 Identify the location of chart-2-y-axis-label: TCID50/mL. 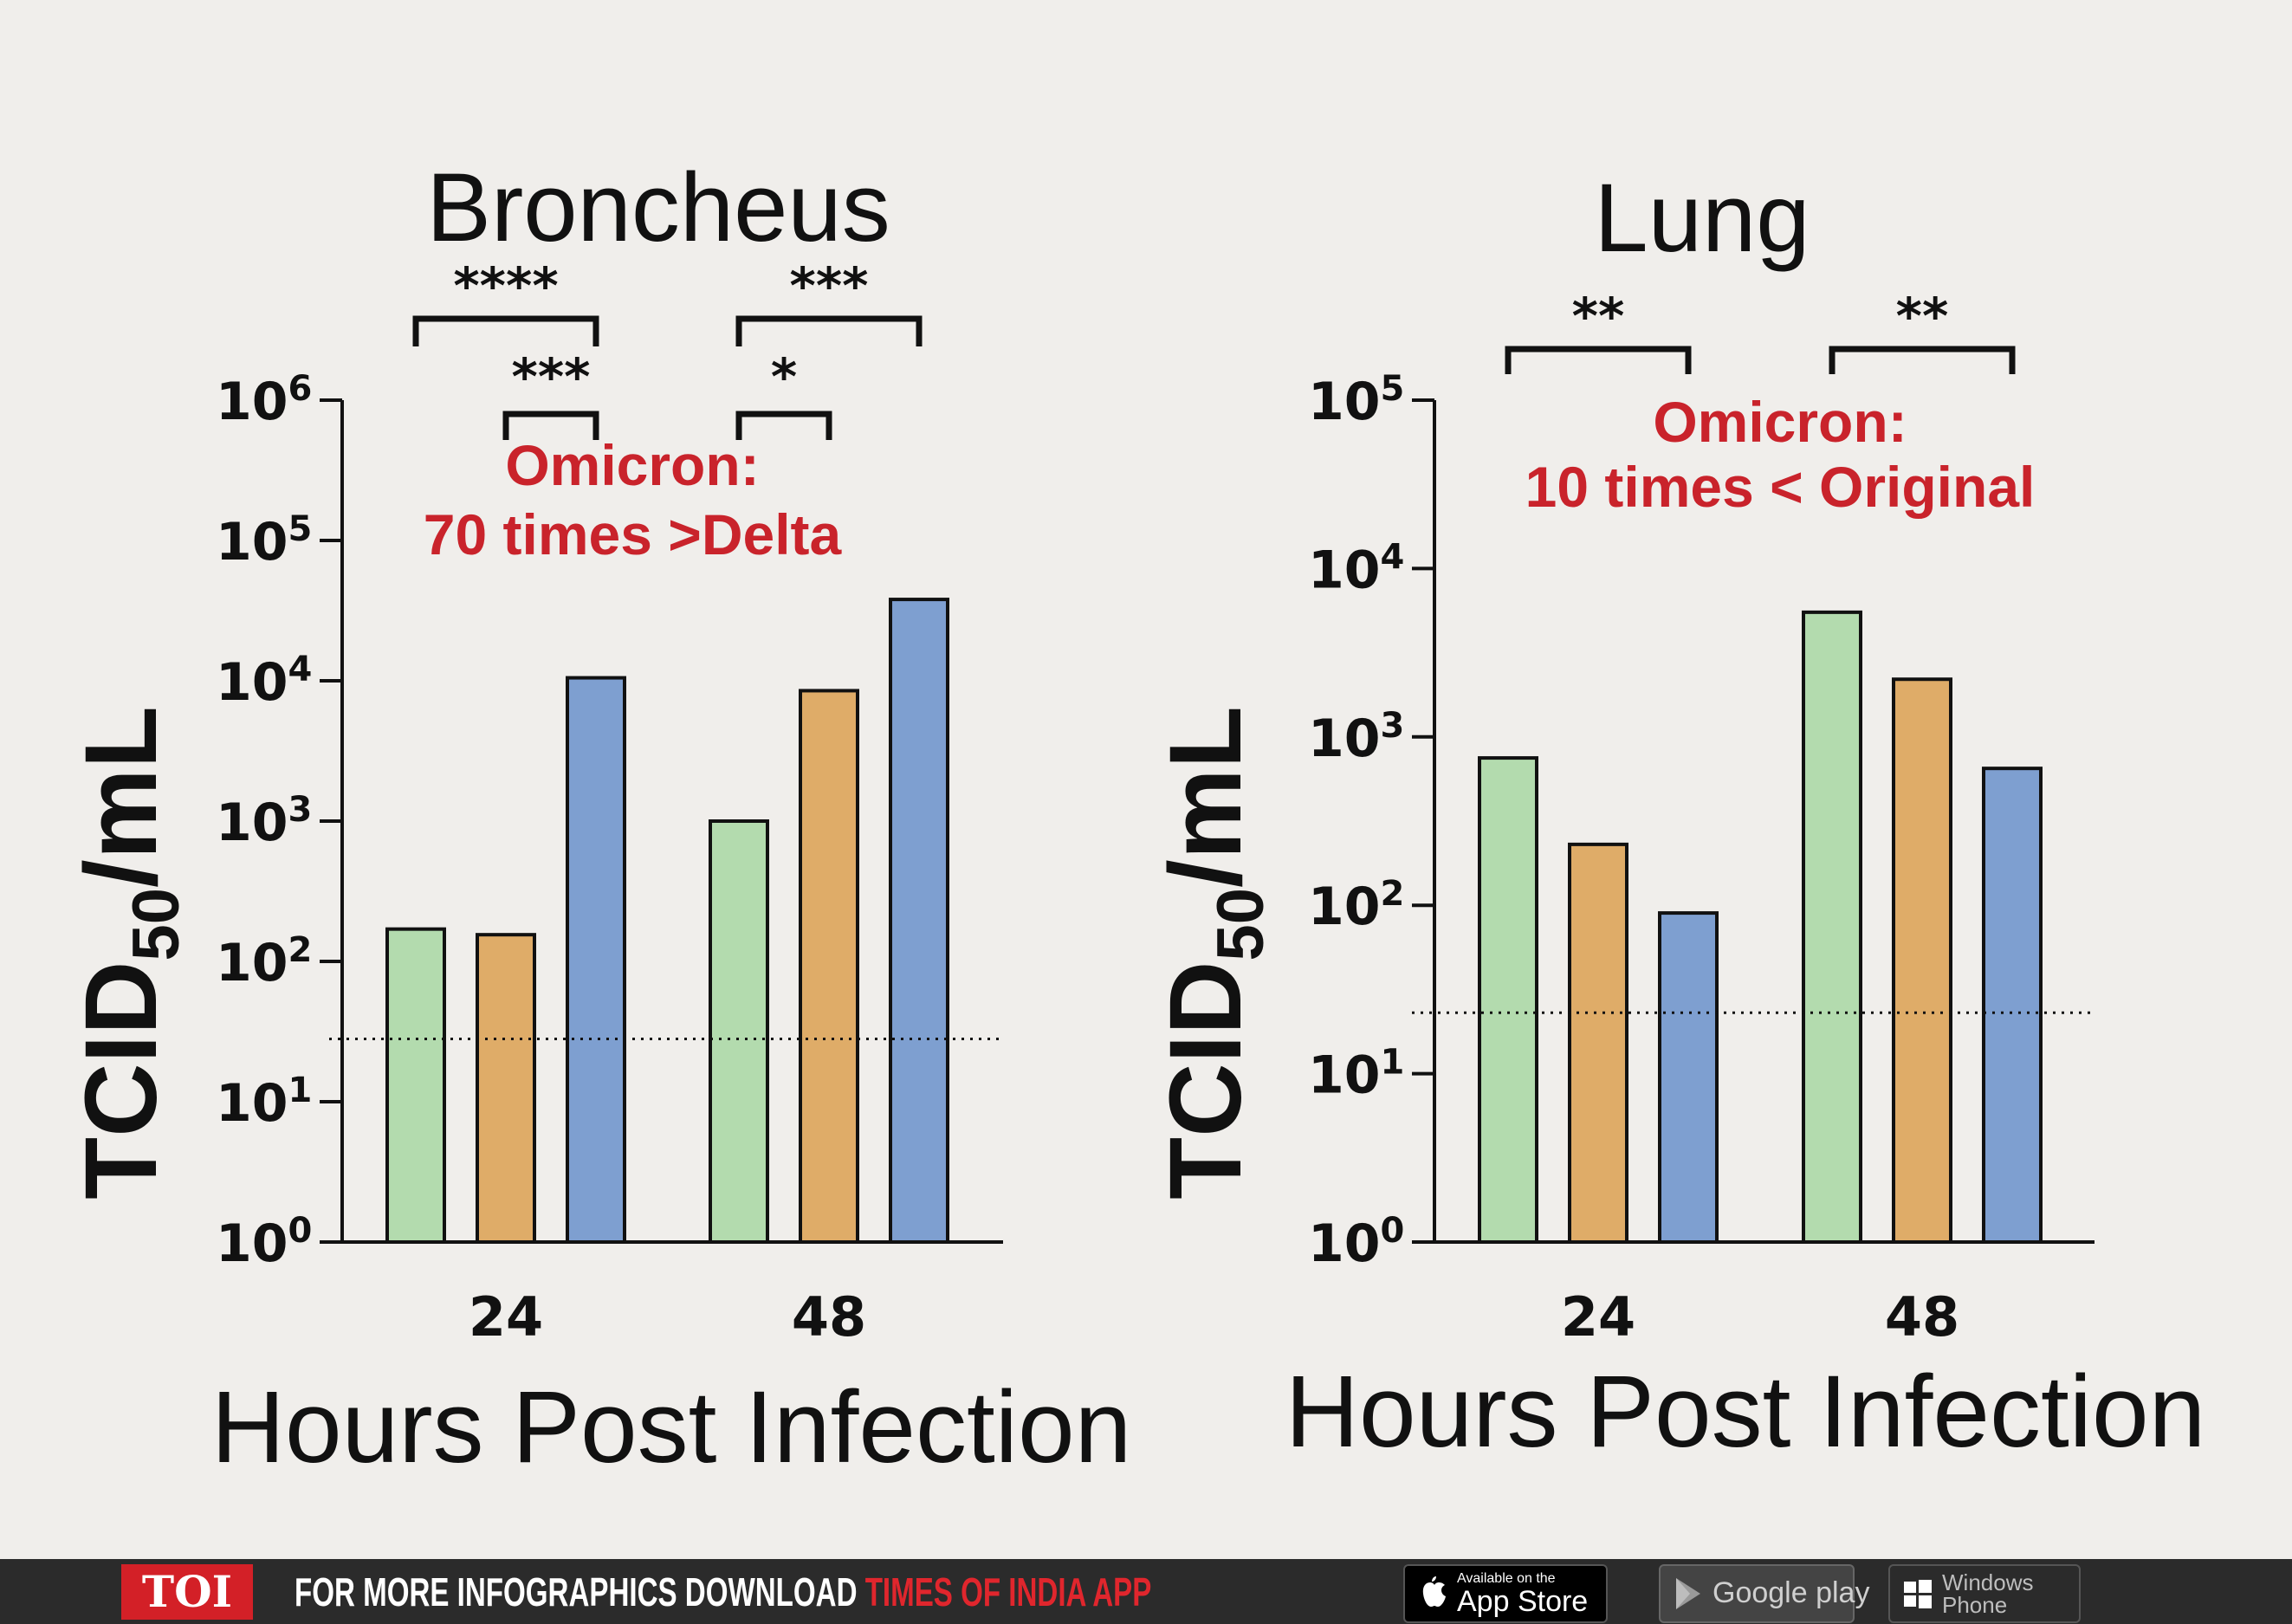
(1213, 953).